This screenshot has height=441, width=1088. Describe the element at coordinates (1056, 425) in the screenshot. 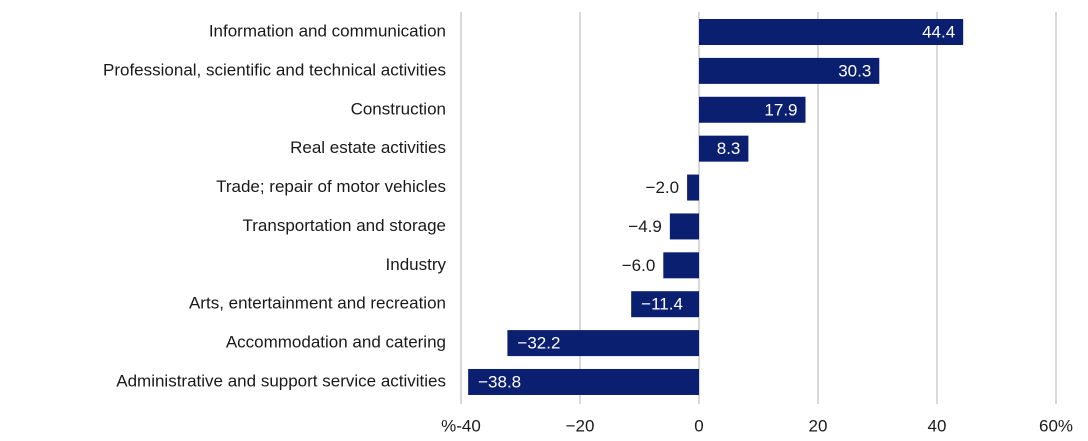

I see `x-tick-label: 60%` at that location.